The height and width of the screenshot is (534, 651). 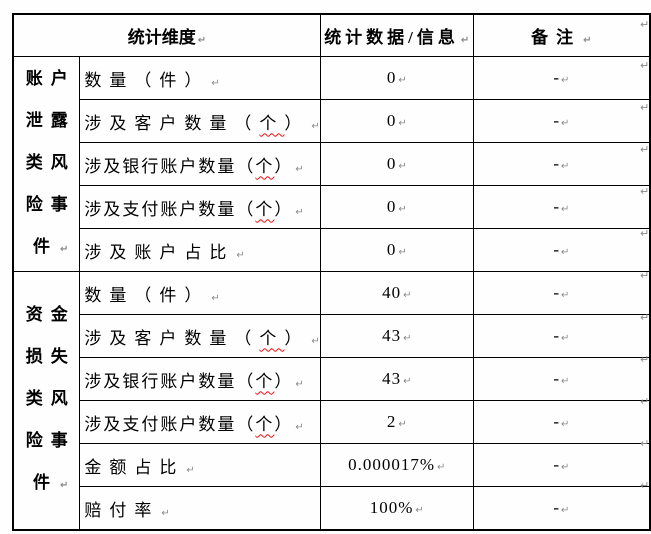 What do you see at coordinates (50, 398) in the screenshot?
I see `group-line: 类风` at bounding box center [50, 398].